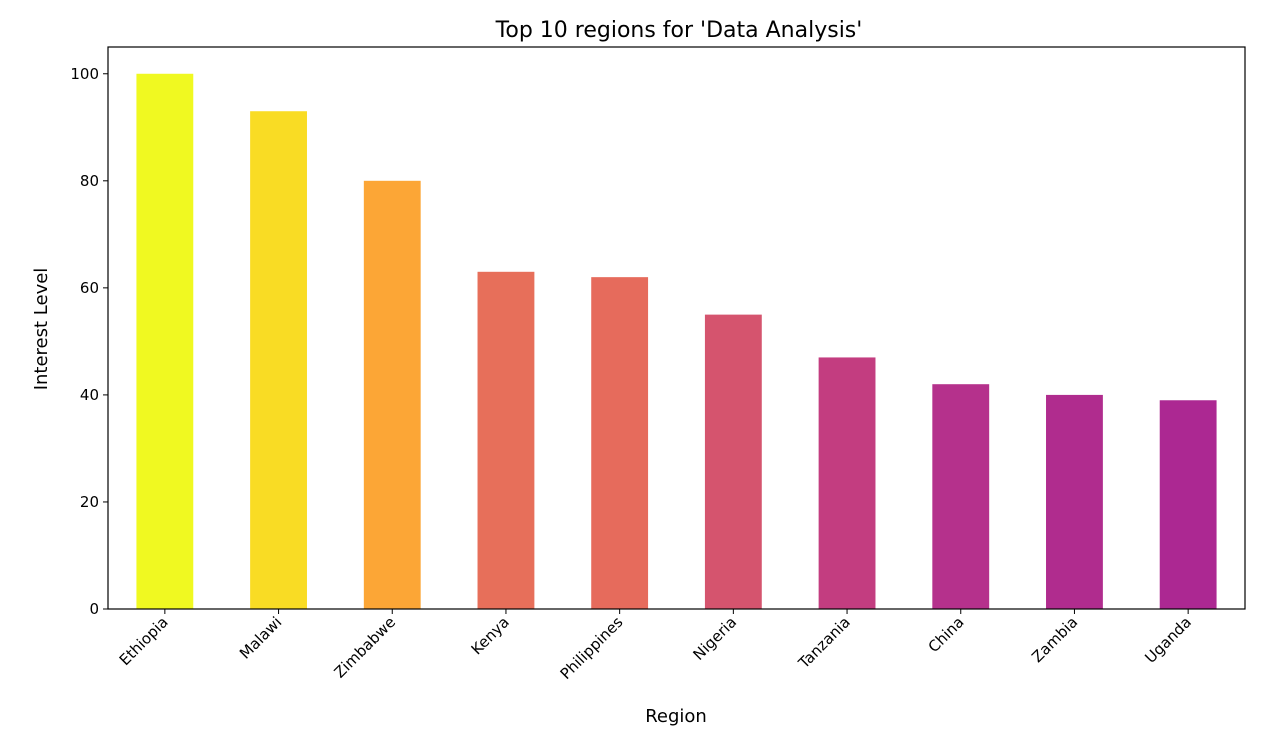 This screenshot has height=736, width=1288. What do you see at coordinates (165, 341) in the screenshot?
I see `bar-ethiopia` at bounding box center [165, 341].